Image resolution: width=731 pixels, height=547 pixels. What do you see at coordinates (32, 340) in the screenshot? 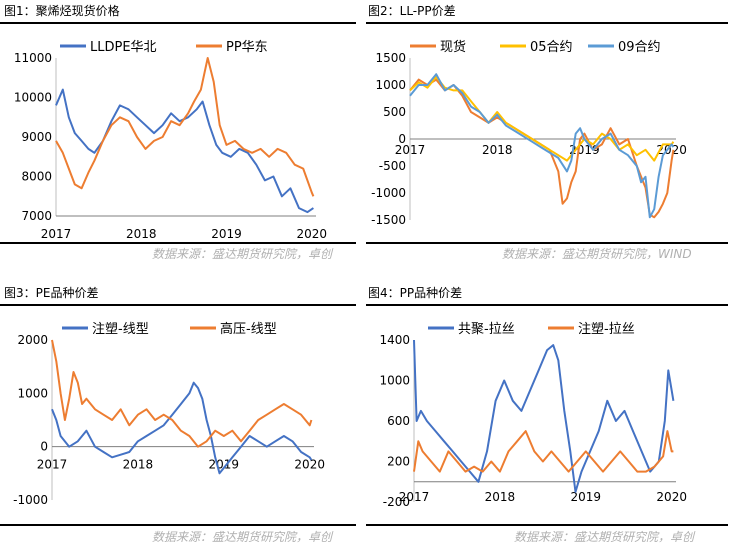
I see `chart3-ytick-label: 2000` at bounding box center [32, 340].